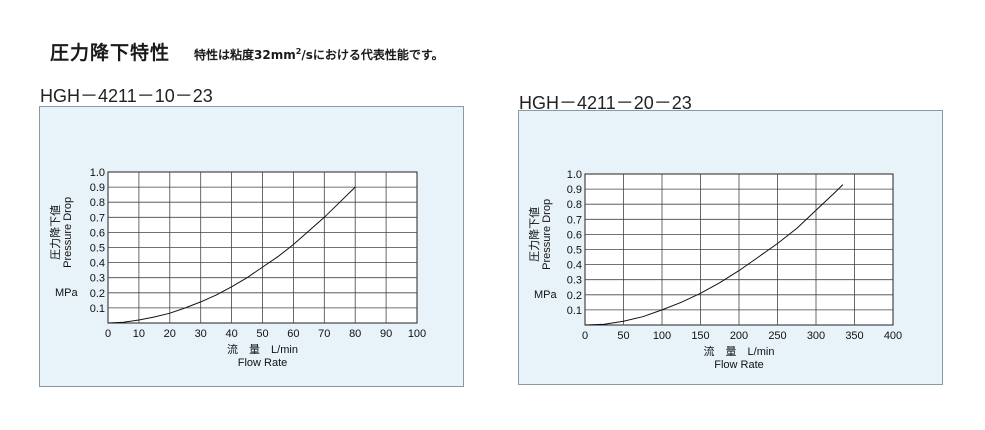 The height and width of the screenshot is (430, 985). What do you see at coordinates (854, 336) in the screenshot?
I see `x-tick-label: 350` at bounding box center [854, 336].